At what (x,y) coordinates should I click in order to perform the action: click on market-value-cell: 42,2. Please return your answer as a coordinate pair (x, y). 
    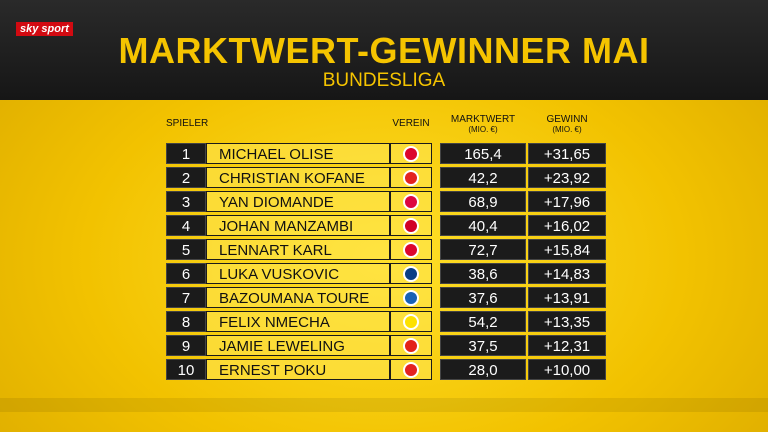
    Looking at the image, I should click on (483, 177).